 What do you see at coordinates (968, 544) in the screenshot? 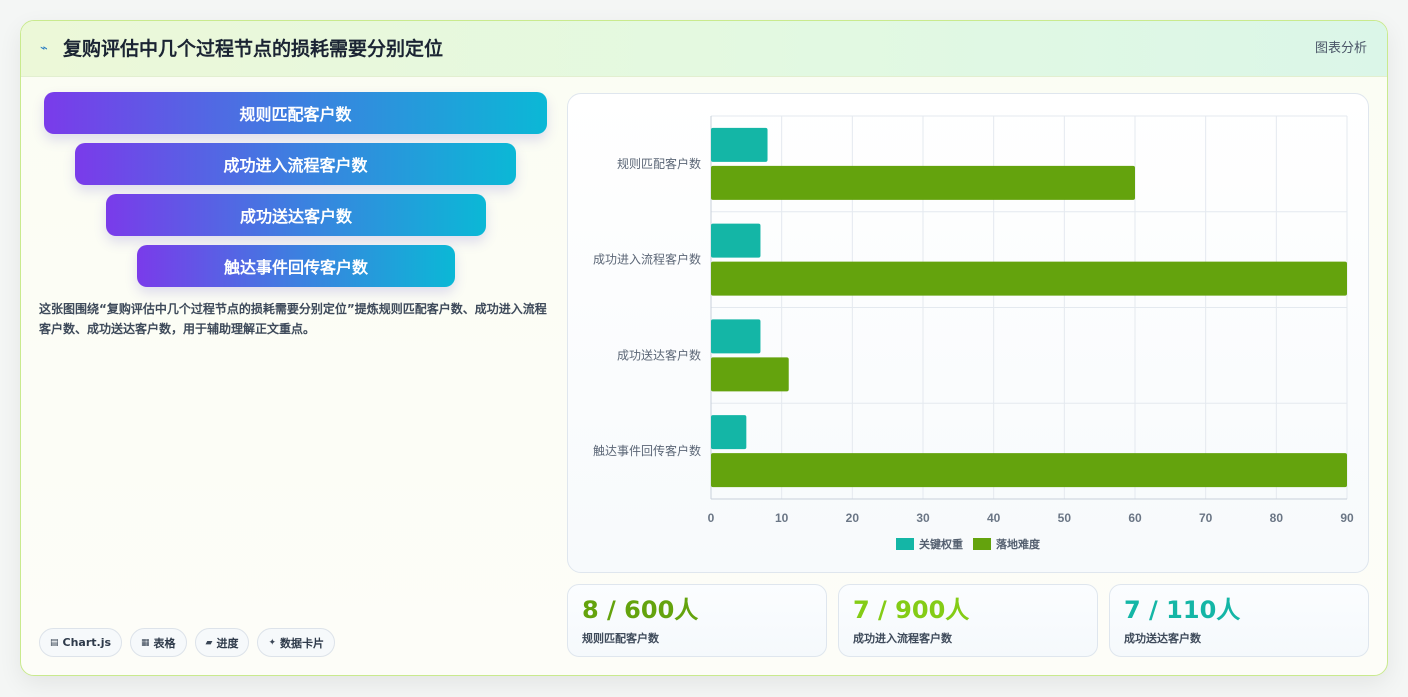
I see `chart-legend: 关键权重 落地难度` at bounding box center [968, 544].